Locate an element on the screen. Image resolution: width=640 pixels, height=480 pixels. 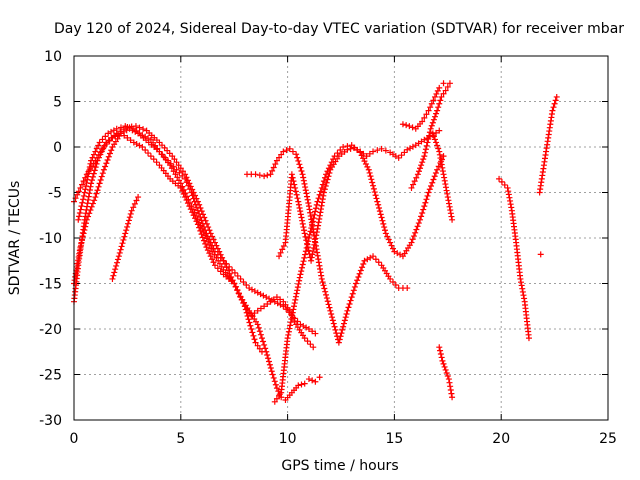
x-tick-label: 25 is located at coordinates (608, 439).